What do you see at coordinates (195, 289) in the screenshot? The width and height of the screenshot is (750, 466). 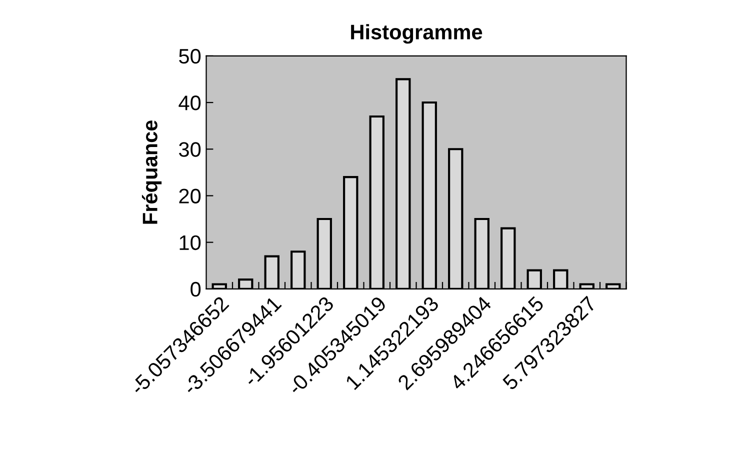 I see `y-tick-label: 0` at bounding box center [195, 289].